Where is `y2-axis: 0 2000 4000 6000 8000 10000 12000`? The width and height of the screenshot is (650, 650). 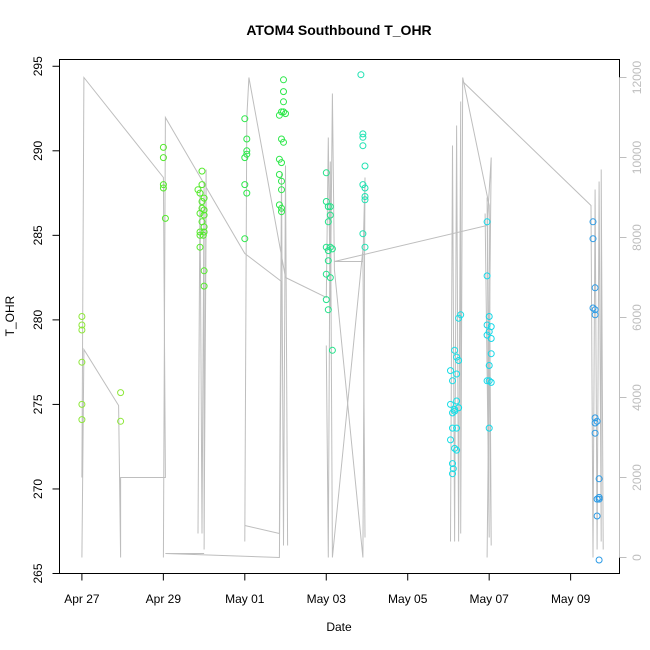
y2-axis: 0 2000 4000 6000 8000 10000 12000 is located at coordinates (631, 310).